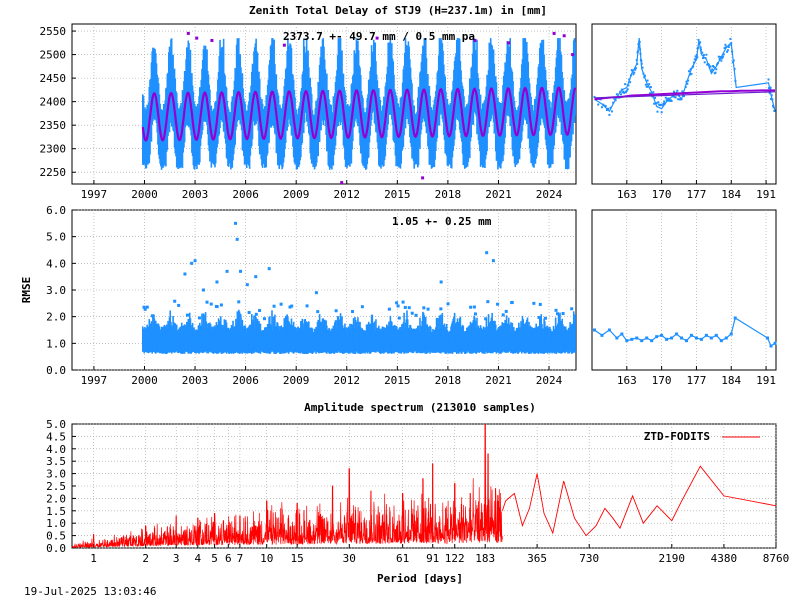  I want to click on spectrum-xlabel: Period [days], so click(420, 578).